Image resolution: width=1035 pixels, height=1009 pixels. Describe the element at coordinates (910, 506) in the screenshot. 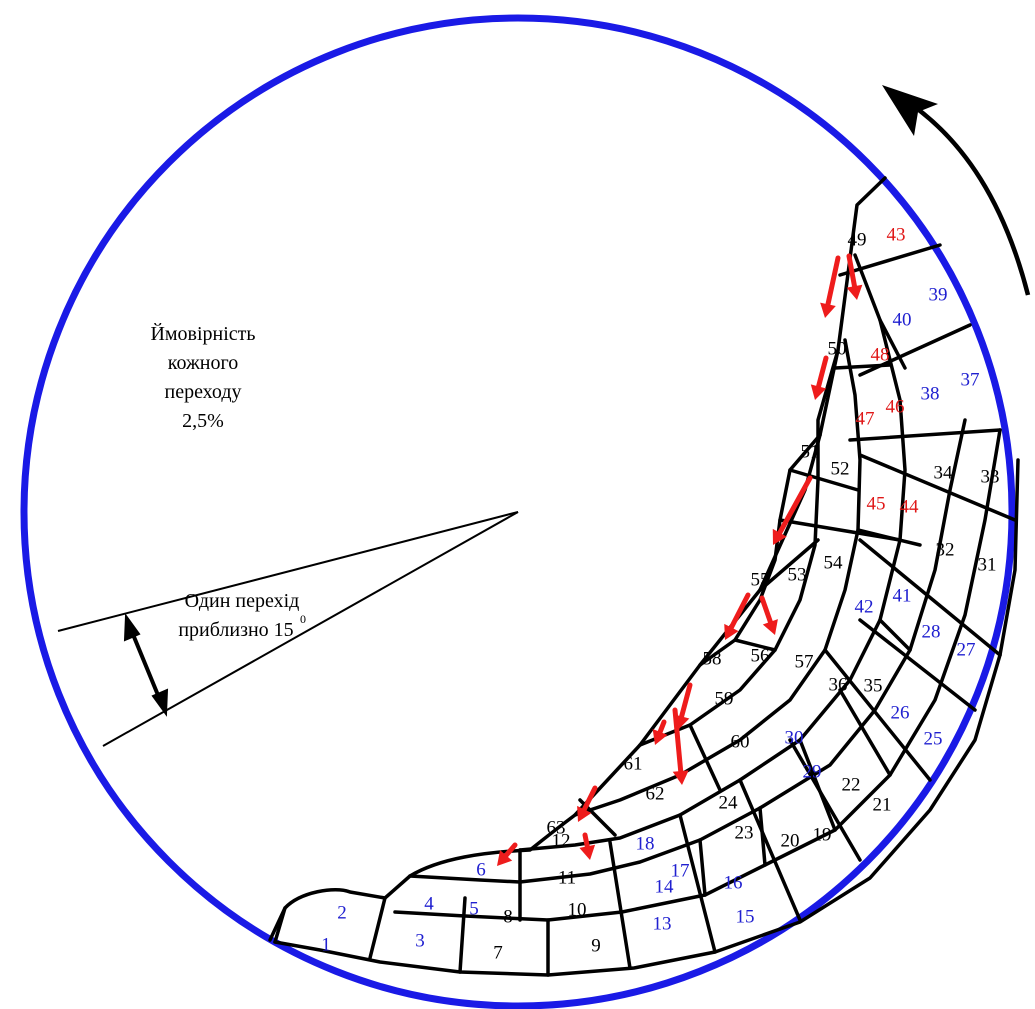

I see `cell-label-44: 44` at that location.